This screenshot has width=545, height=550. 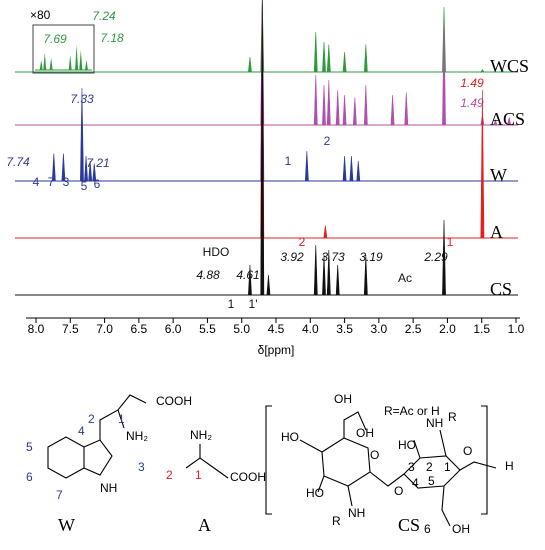 I want to click on peak-label: 3.92, so click(x=292, y=257).